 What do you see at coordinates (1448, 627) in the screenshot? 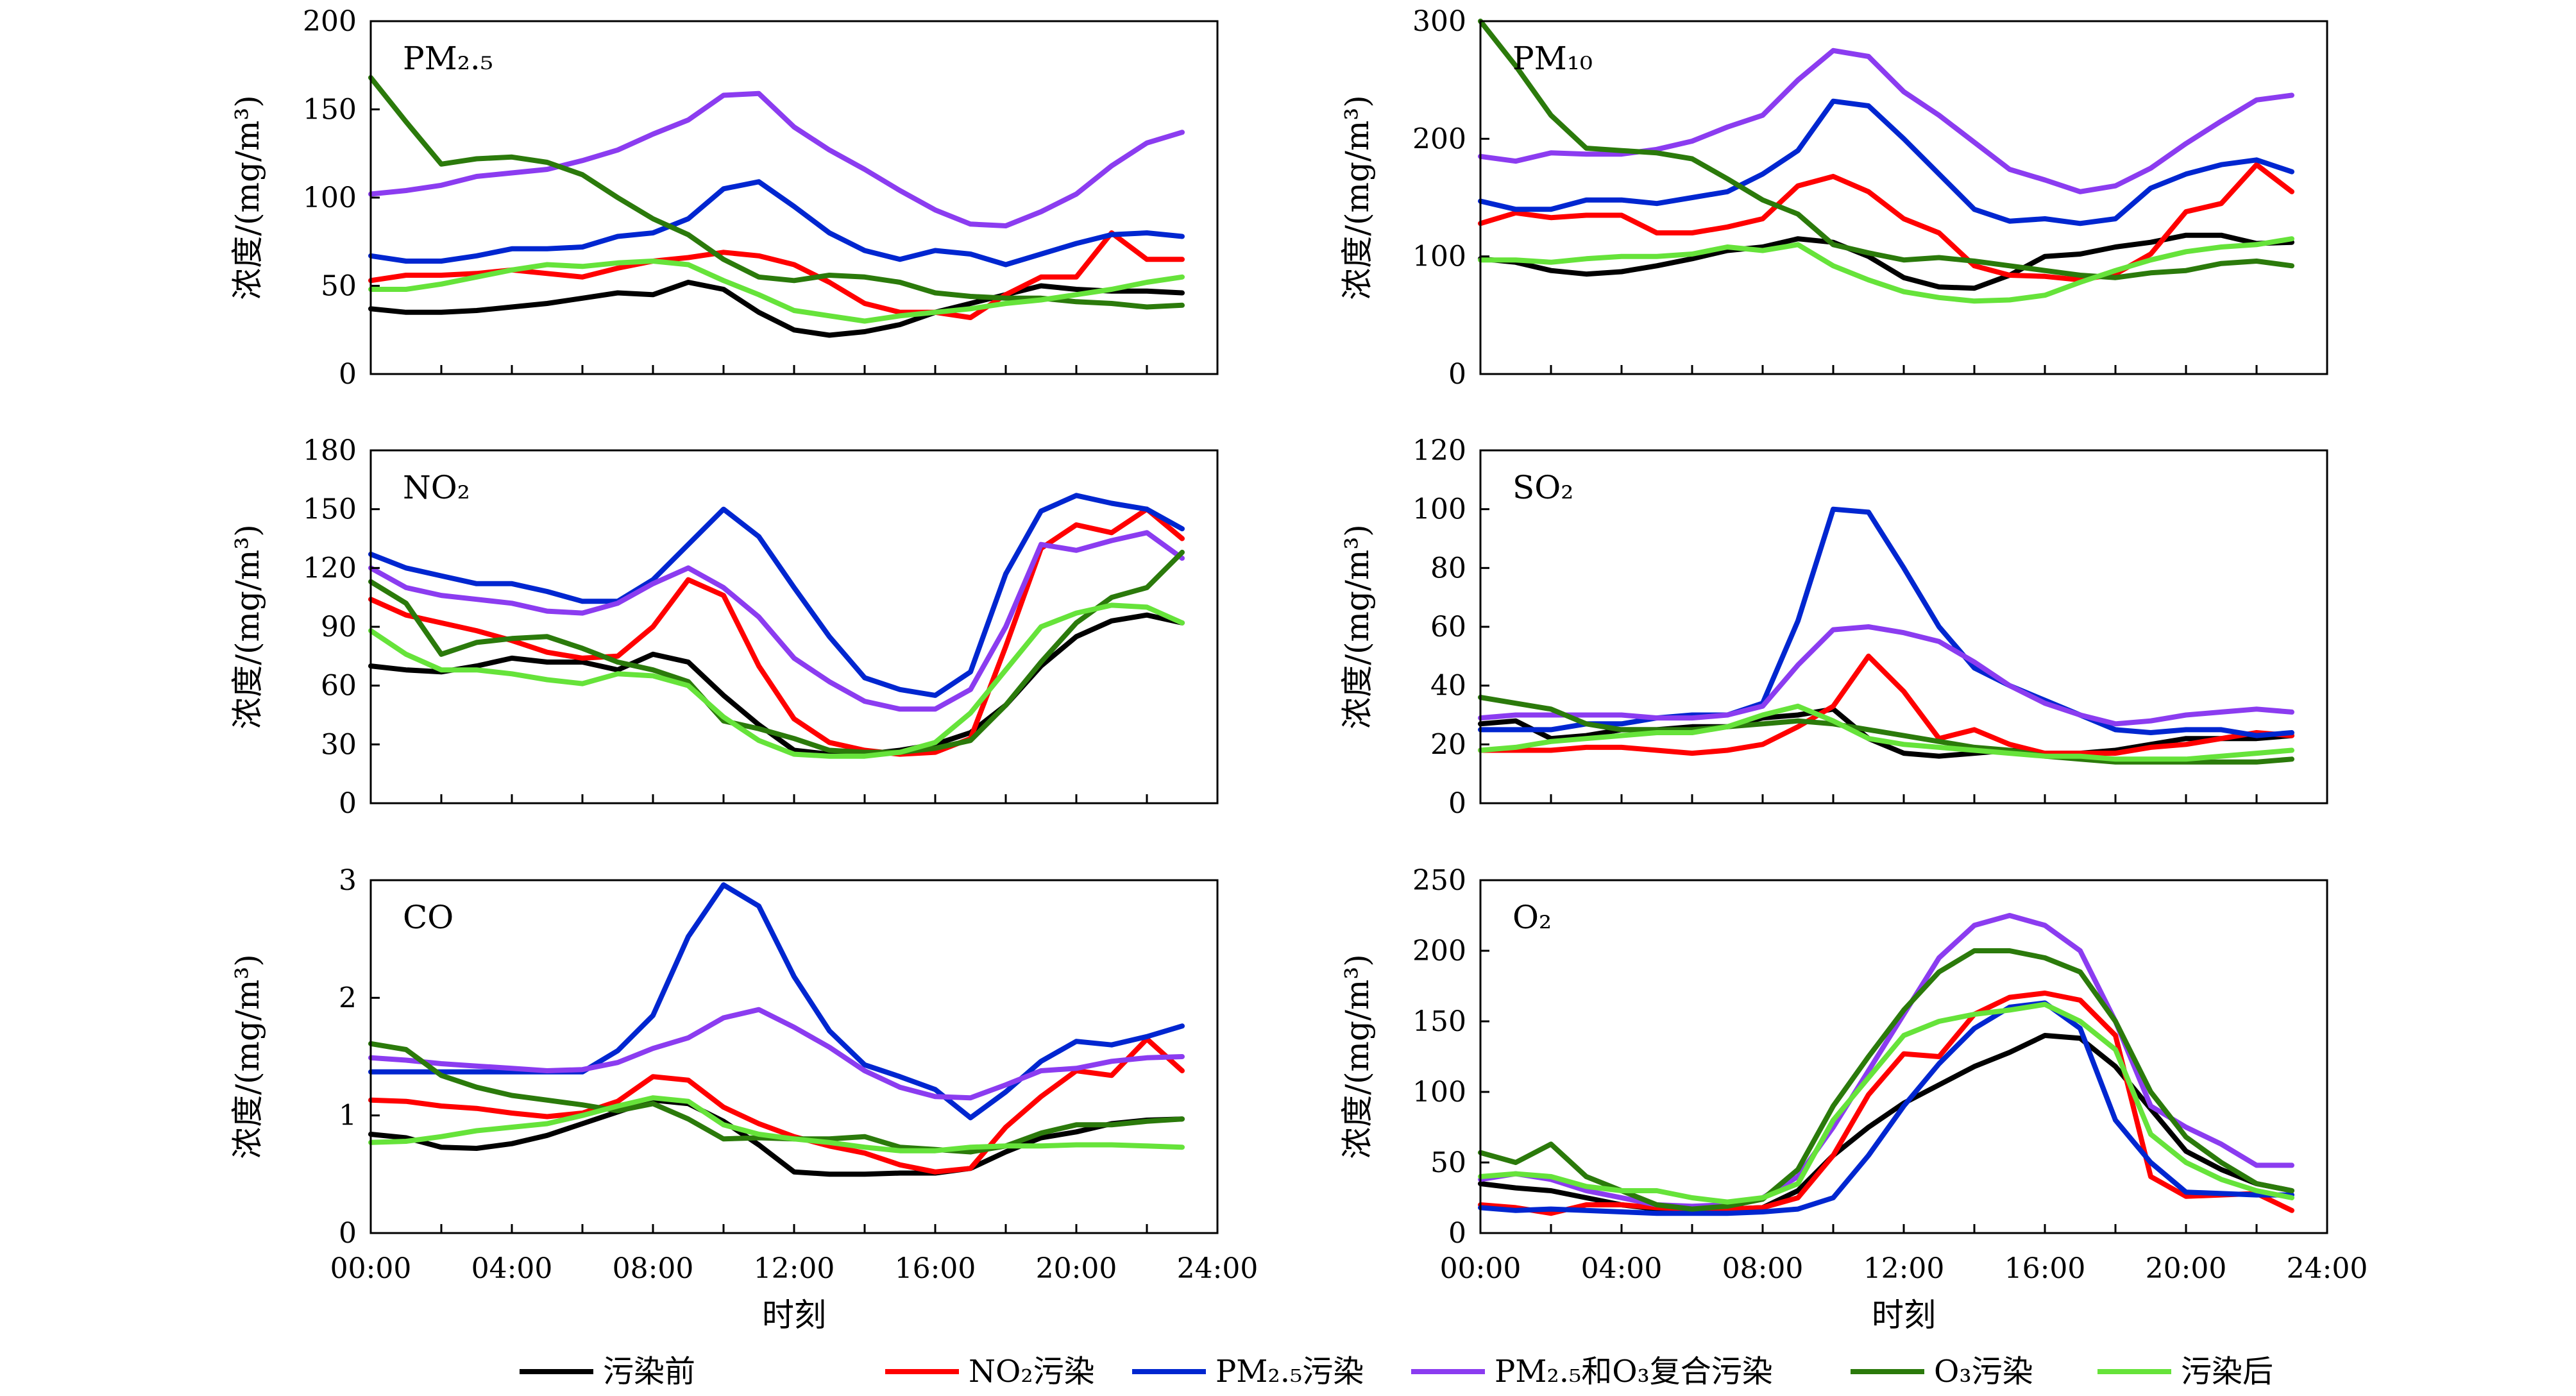
I see `y-tick-label: 60` at bounding box center [1448, 627].